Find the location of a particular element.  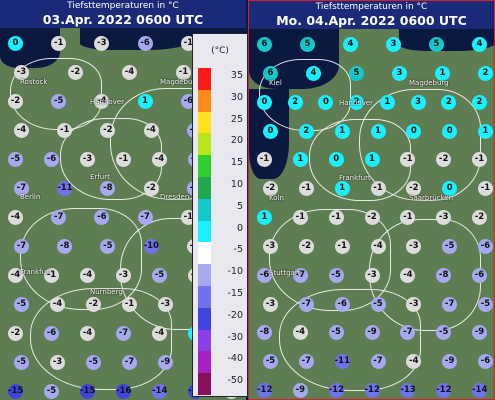

temperature-marker: -10 is located at coordinates (151, 246).